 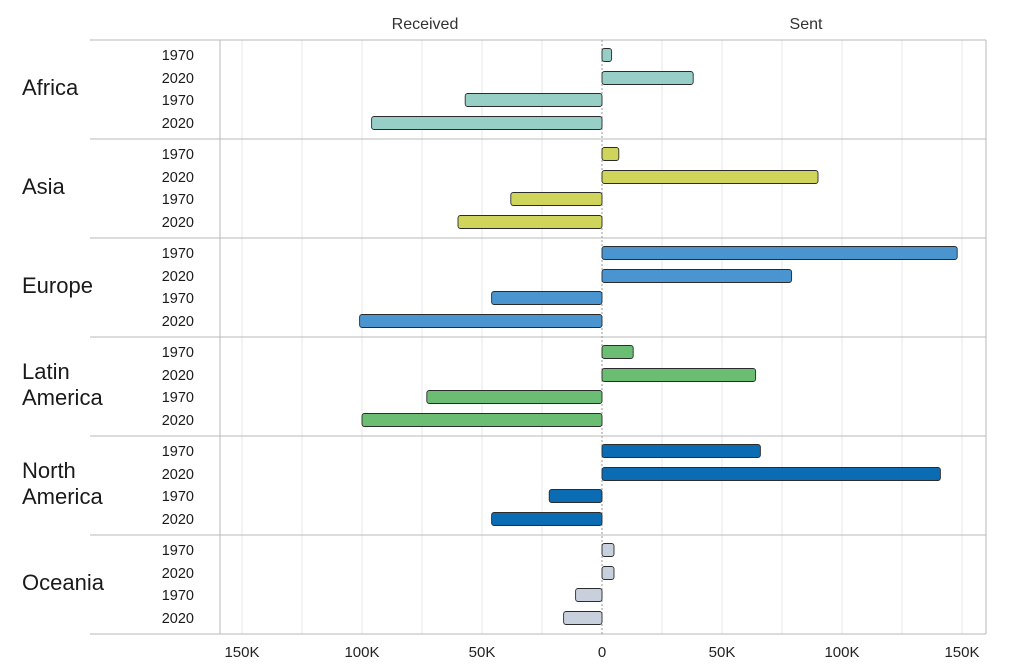 What do you see at coordinates (49, 470) in the screenshot?
I see `region-label: North` at bounding box center [49, 470].